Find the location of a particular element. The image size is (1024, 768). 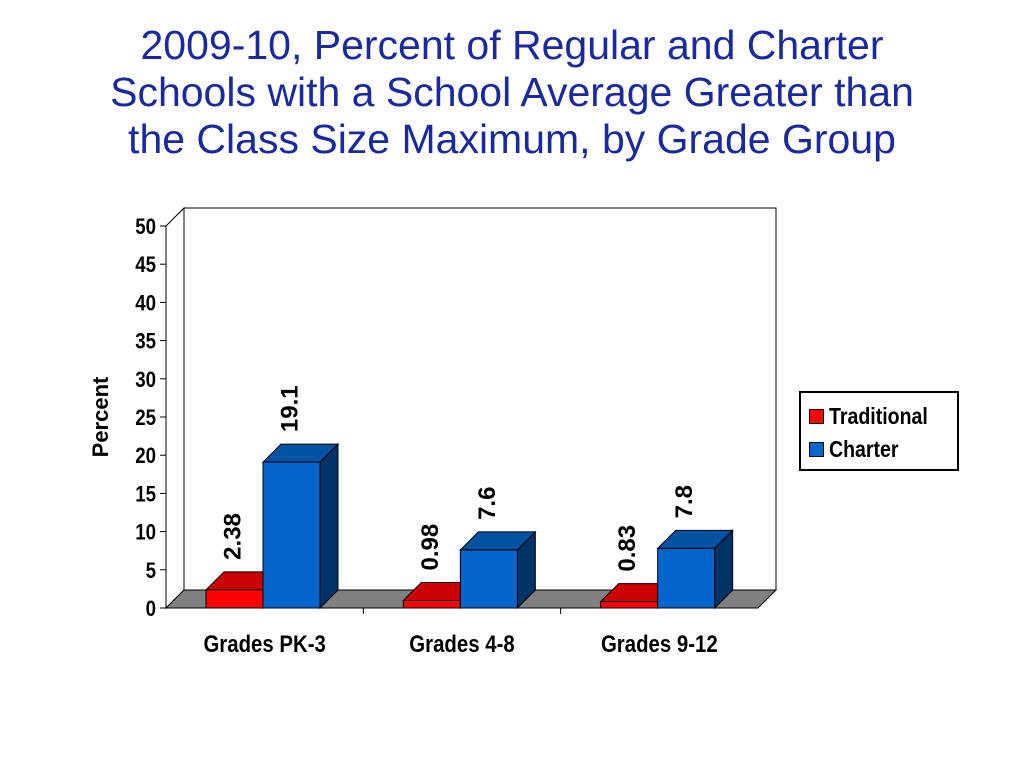

legend-label-charter: Charter is located at coordinates (864, 448).